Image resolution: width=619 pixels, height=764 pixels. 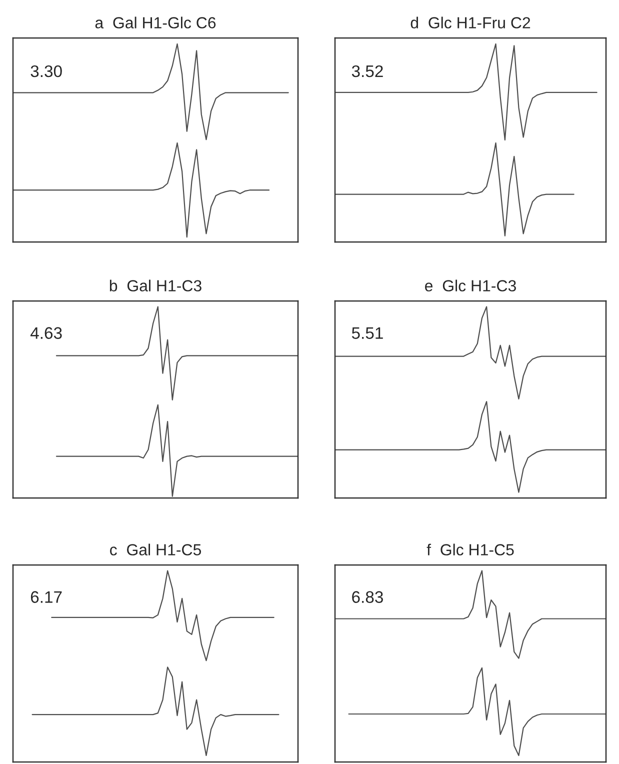 What do you see at coordinates (367, 597) in the screenshot?
I see `annotation: 6.83` at bounding box center [367, 597].